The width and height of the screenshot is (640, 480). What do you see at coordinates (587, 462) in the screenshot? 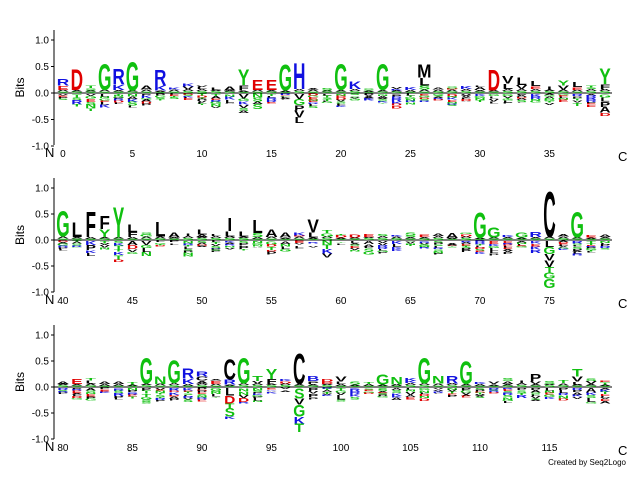
I see `credit-label: Created by Seq2Logo` at bounding box center [587, 462].